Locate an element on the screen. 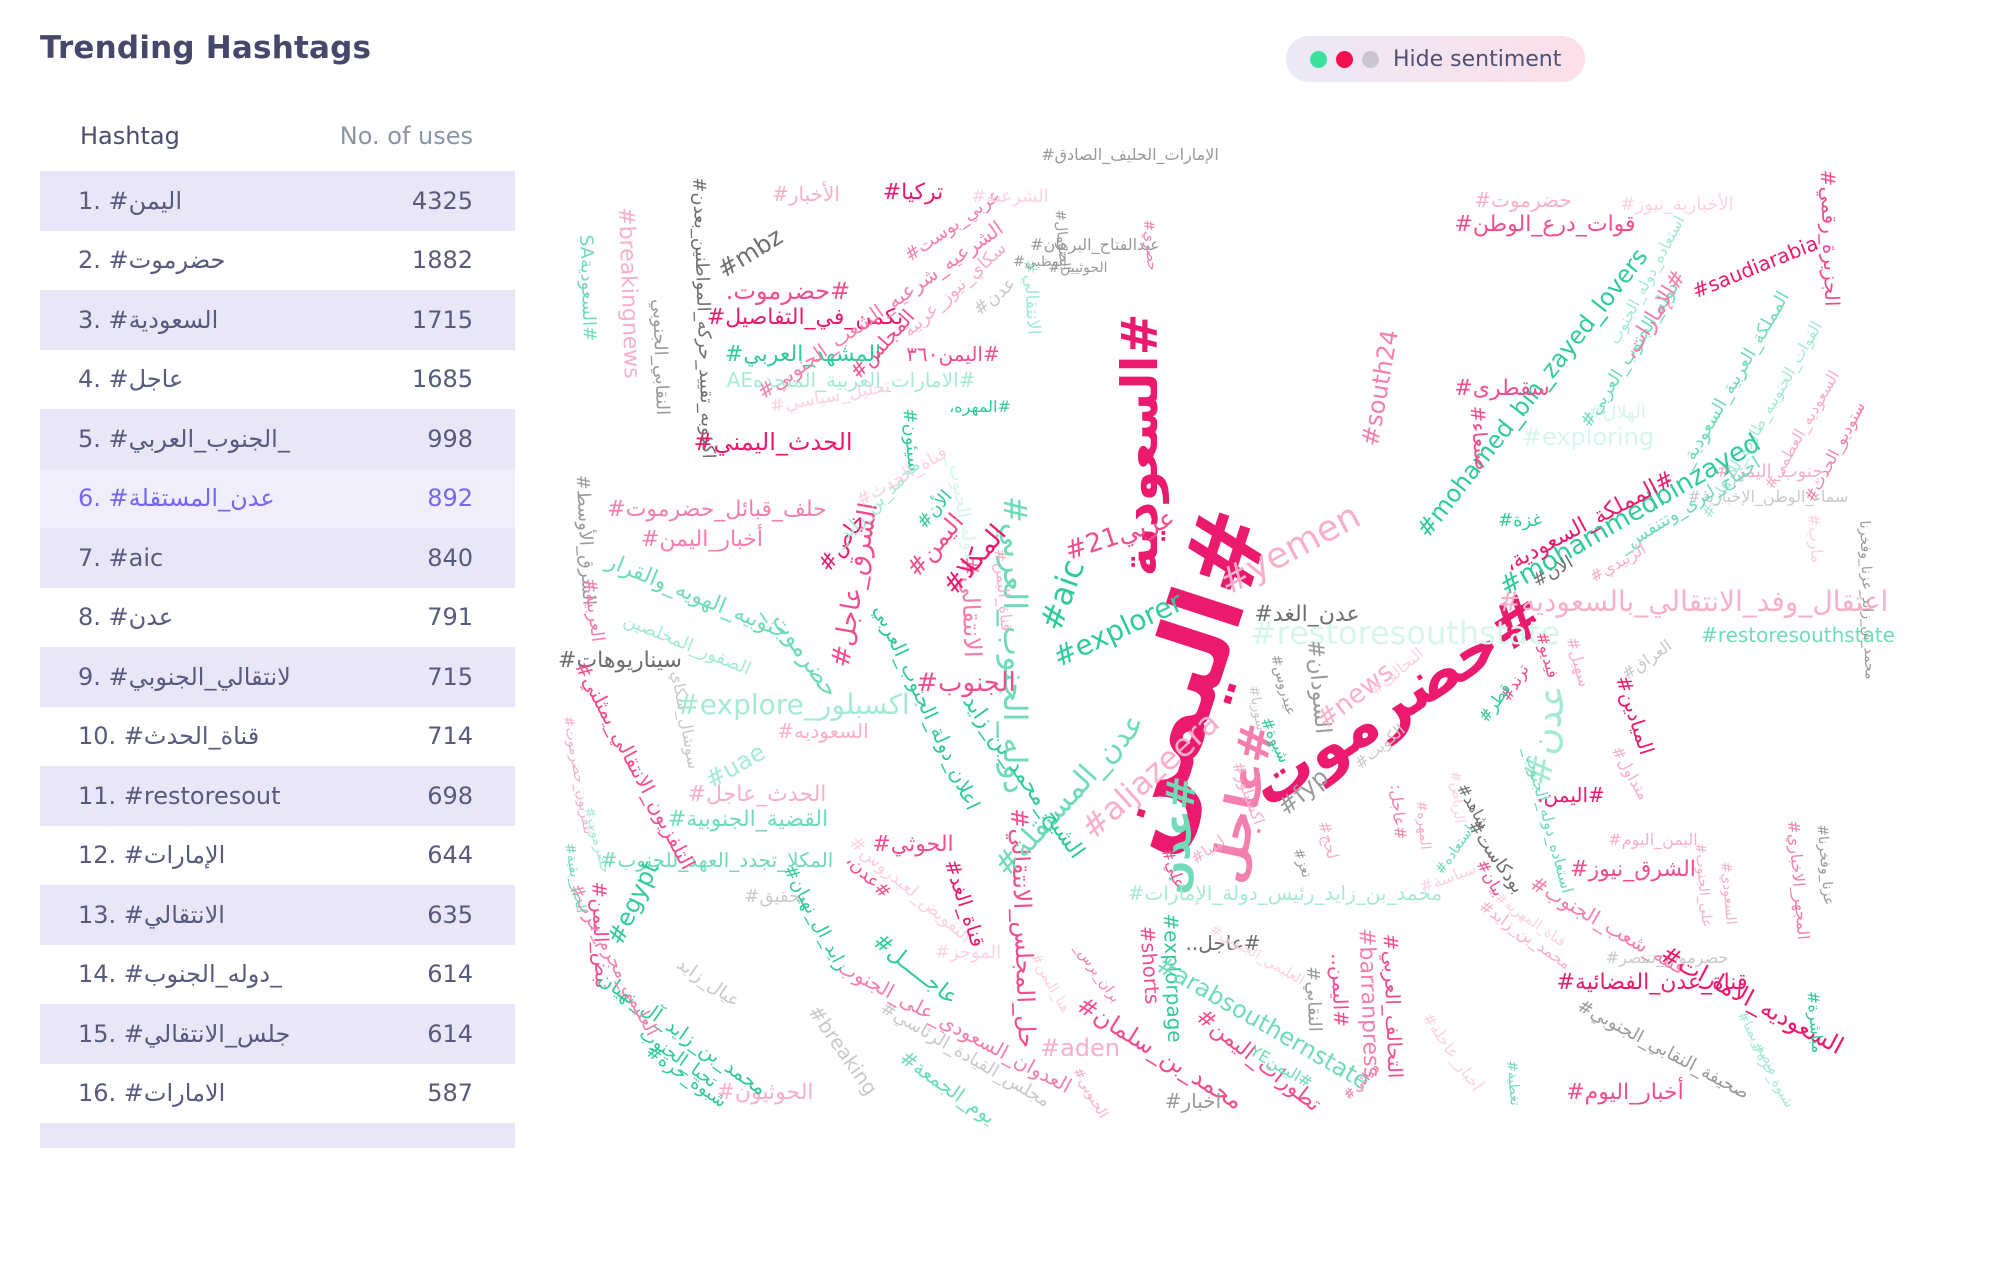  table-row: 10. #قناة_الحدث 714 is located at coordinates (277, 737).